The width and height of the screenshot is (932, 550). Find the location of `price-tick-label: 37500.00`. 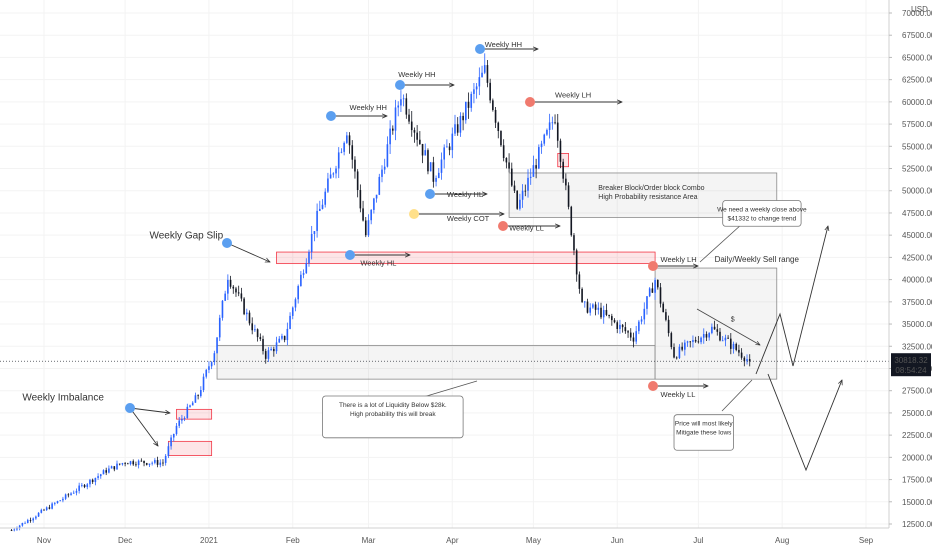

price-tick-label: 37500.00 is located at coordinates (917, 302).